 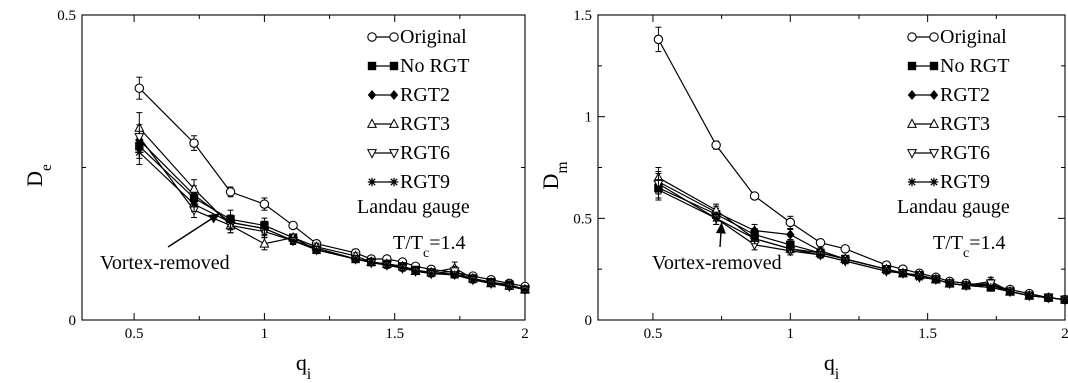 What do you see at coordinates (965, 153) in the screenshot?
I see `legend-label: RGT6` at bounding box center [965, 153].